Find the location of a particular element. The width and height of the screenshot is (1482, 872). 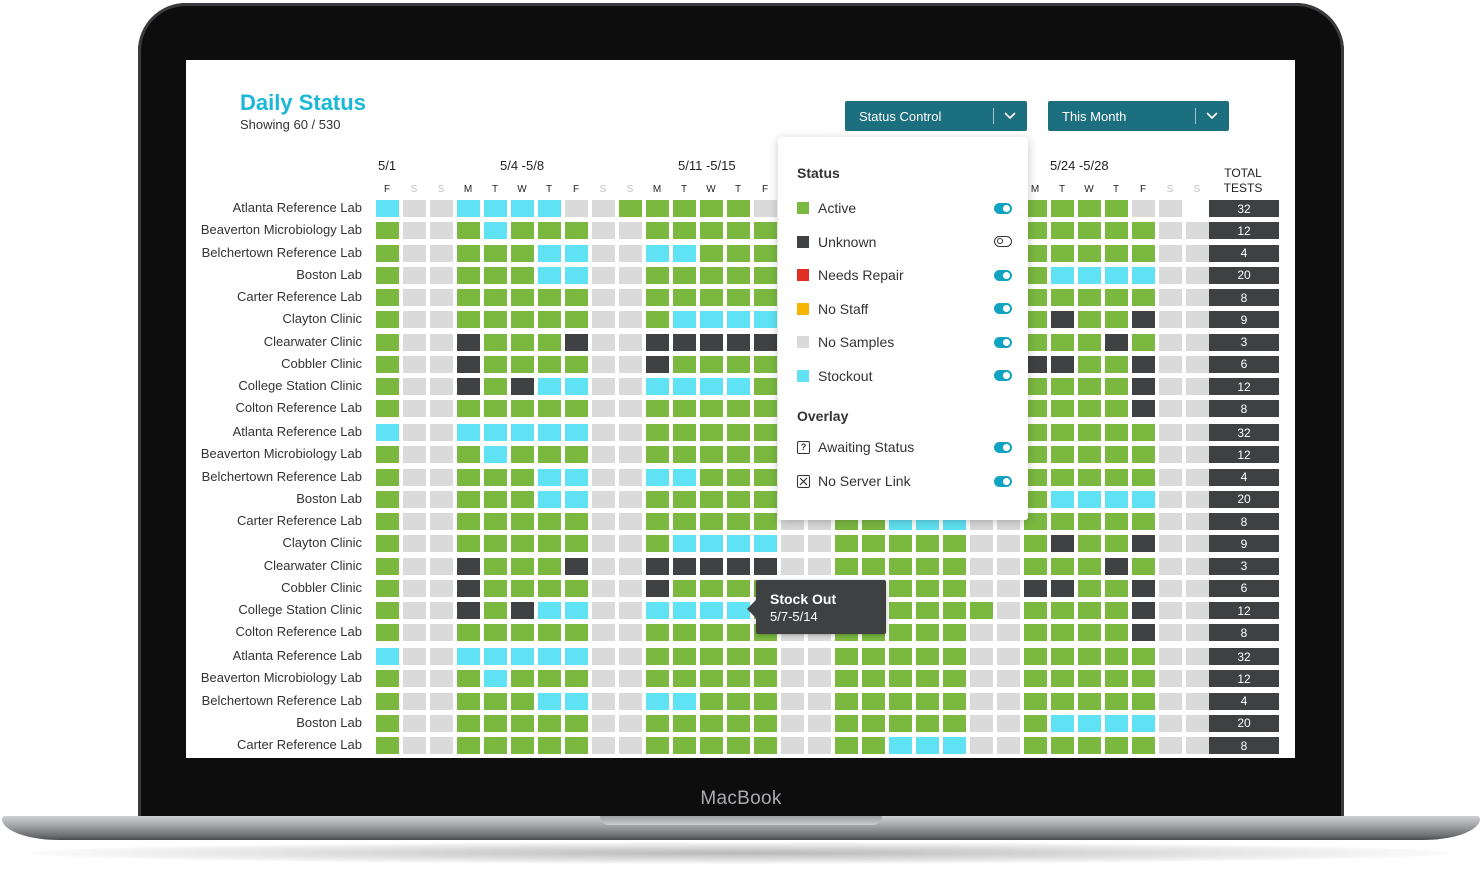

legend-item-needs-repair: Needs Repair is located at coordinates (904, 275).